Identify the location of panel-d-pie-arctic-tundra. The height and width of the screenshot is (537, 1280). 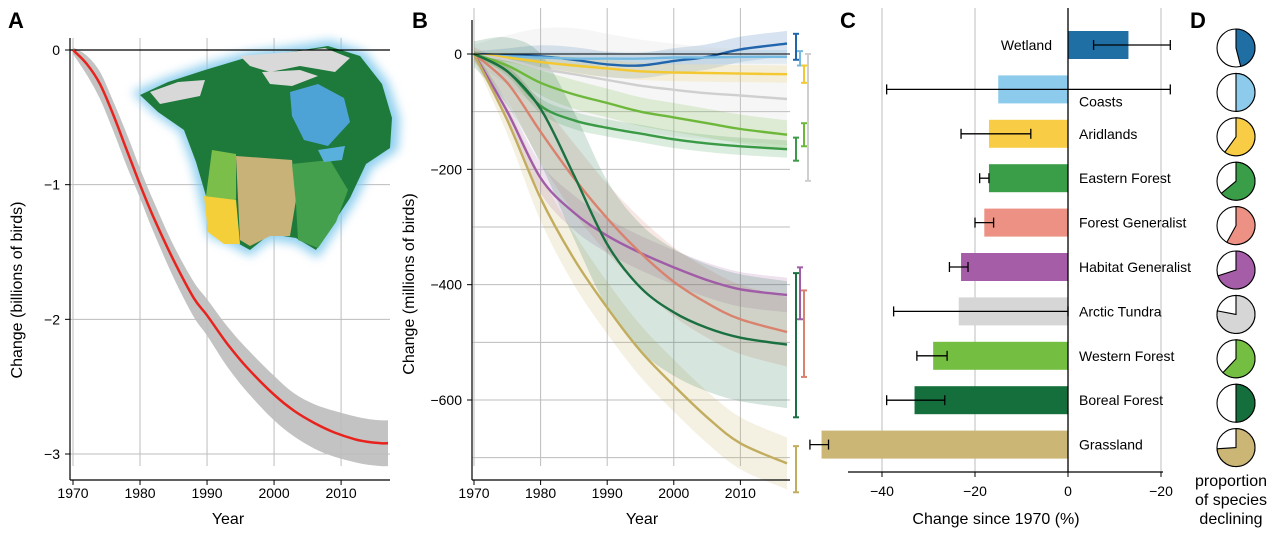
(1236, 314).